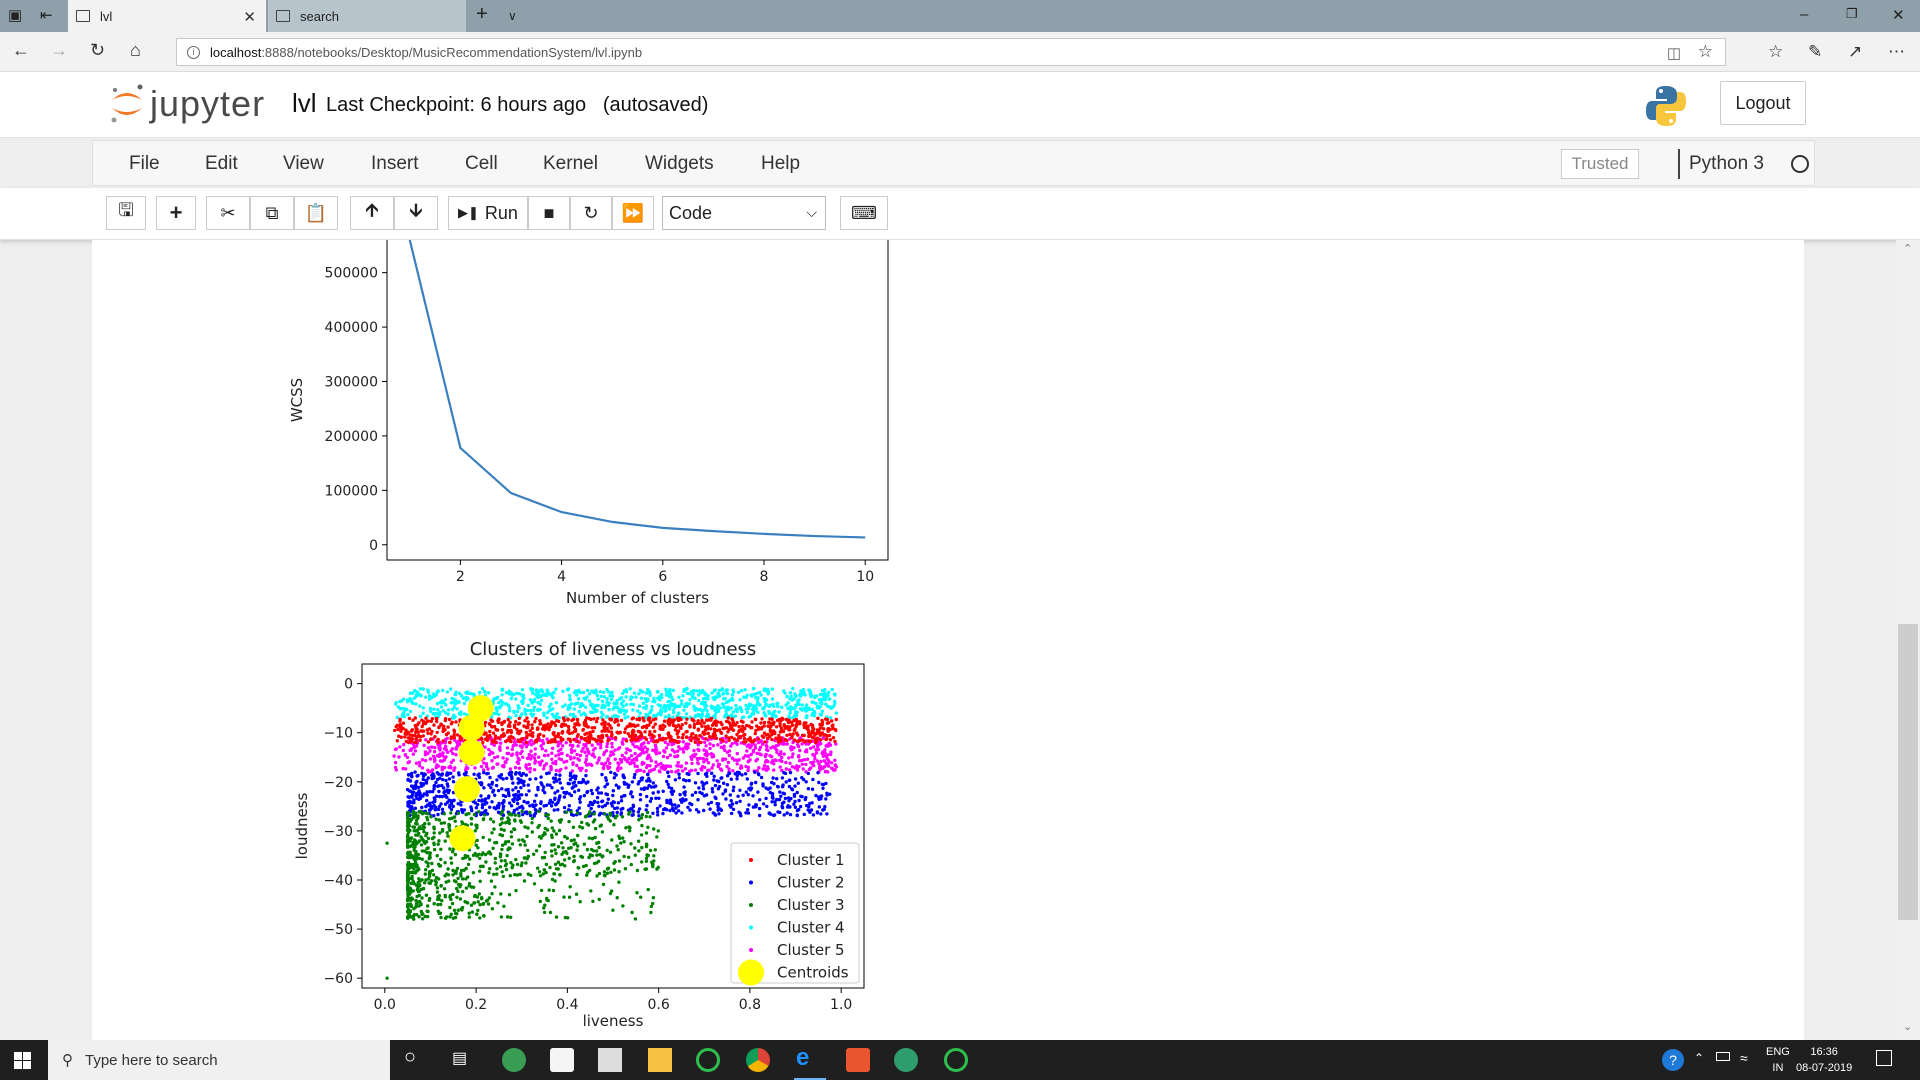 This screenshot has height=1080, width=1920. Describe the element at coordinates (1778, 1060) in the screenshot. I see `language-indicator: ENG IN` at that location.